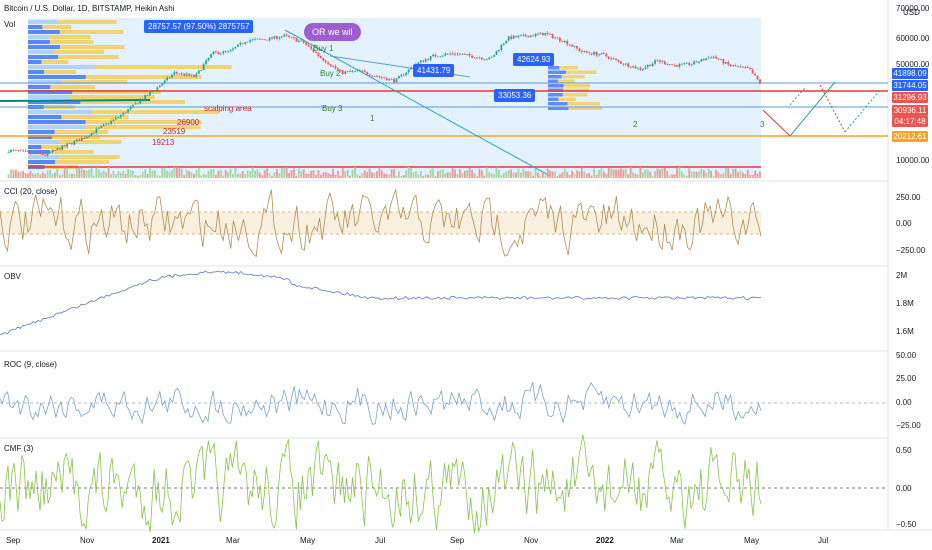  What do you see at coordinates (752, 540) in the screenshot?
I see `time-label: May` at bounding box center [752, 540].